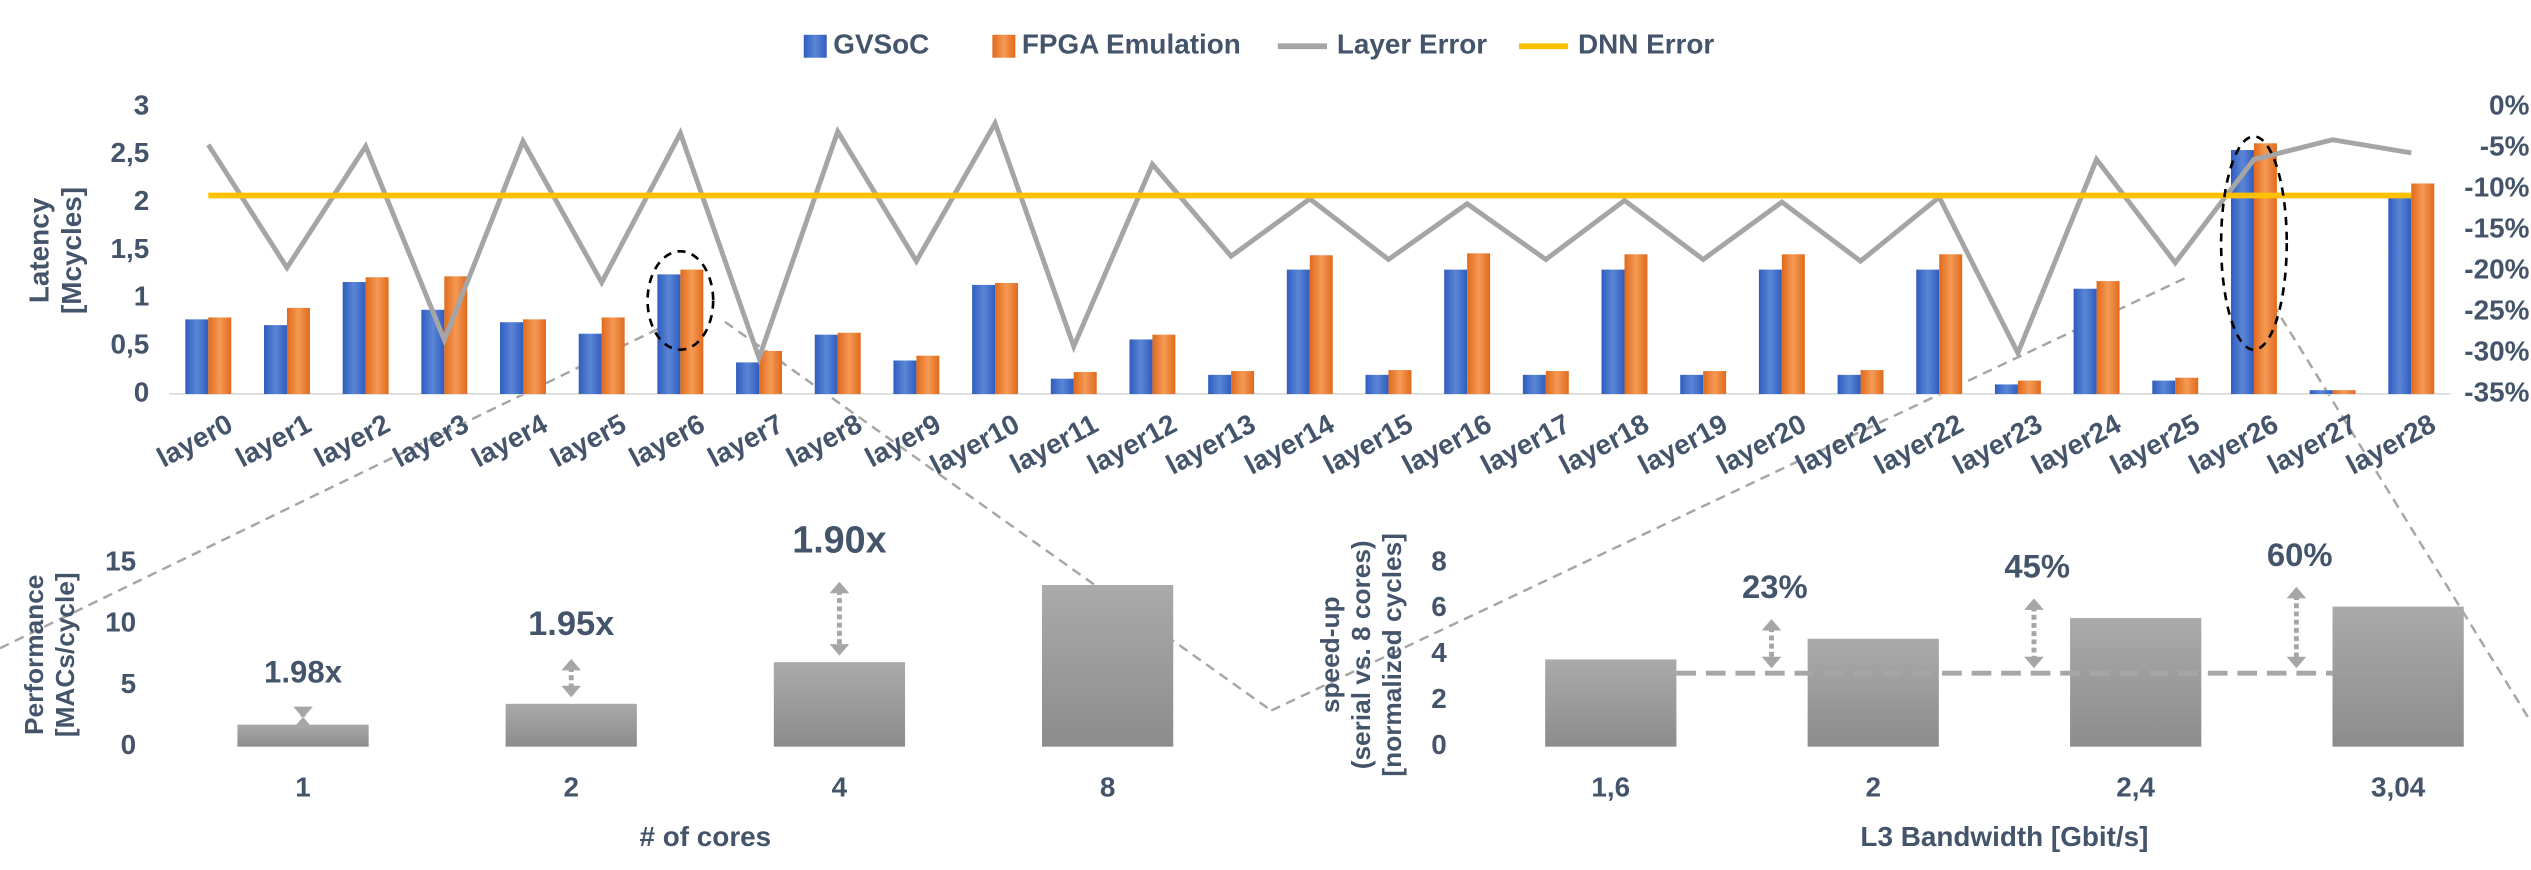 This screenshot has width=2531, height=870. What do you see at coordinates (588, 440) in the screenshot?
I see `x-tick-label: layer5` at bounding box center [588, 440].